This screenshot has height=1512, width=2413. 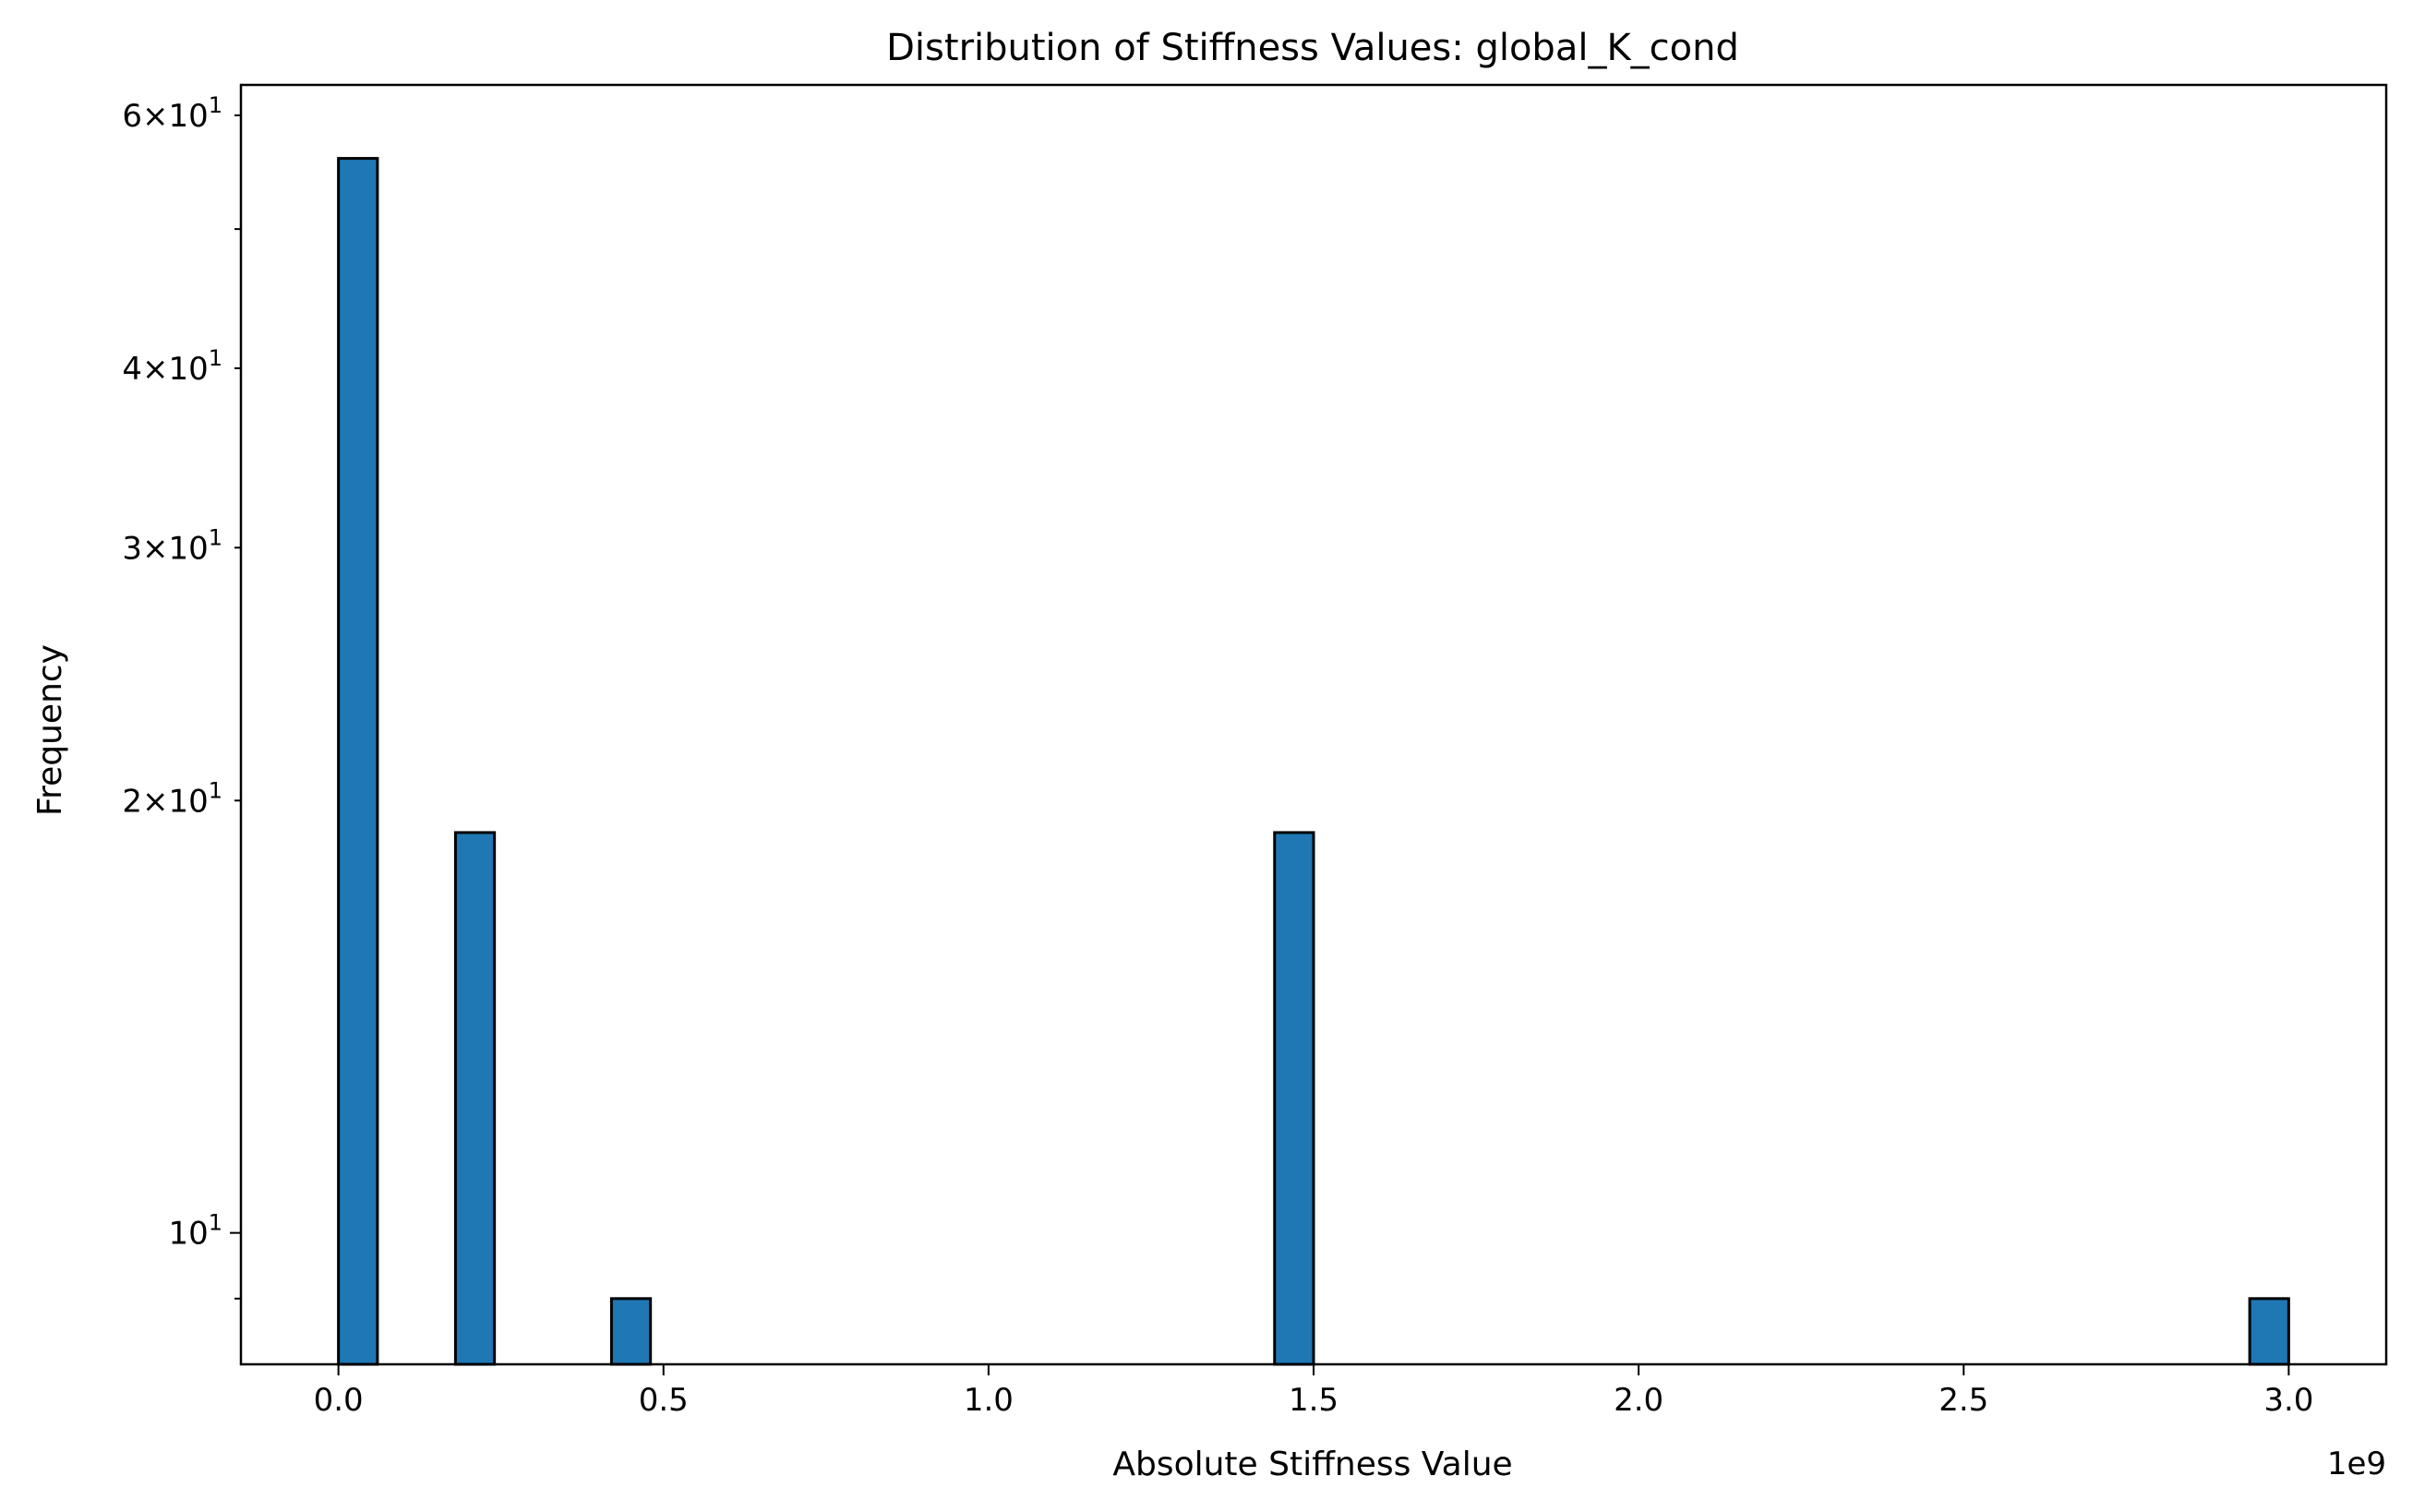 I want to click on x-tick-label: 0.0, so click(x=339, y=1400).